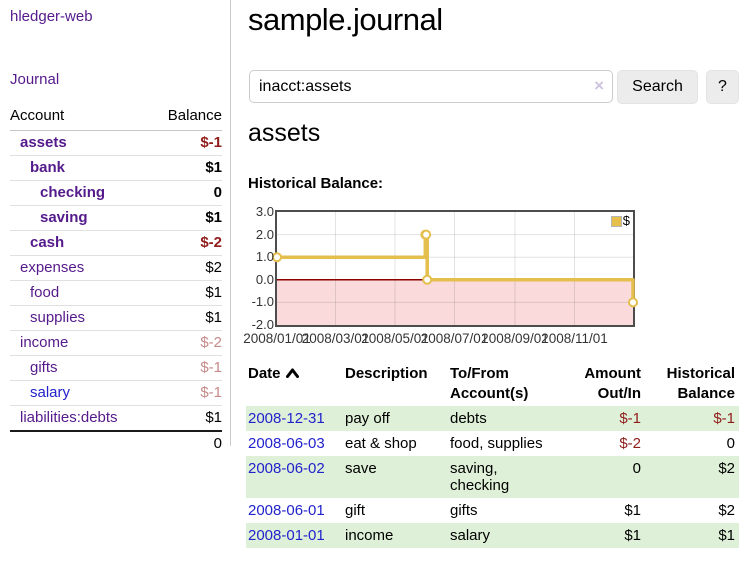 The width and height of the screenshot is (742, 582). Describe the element at coordinates (116, 193) in the screenshot. I see `account-row: checking 0` at that location.